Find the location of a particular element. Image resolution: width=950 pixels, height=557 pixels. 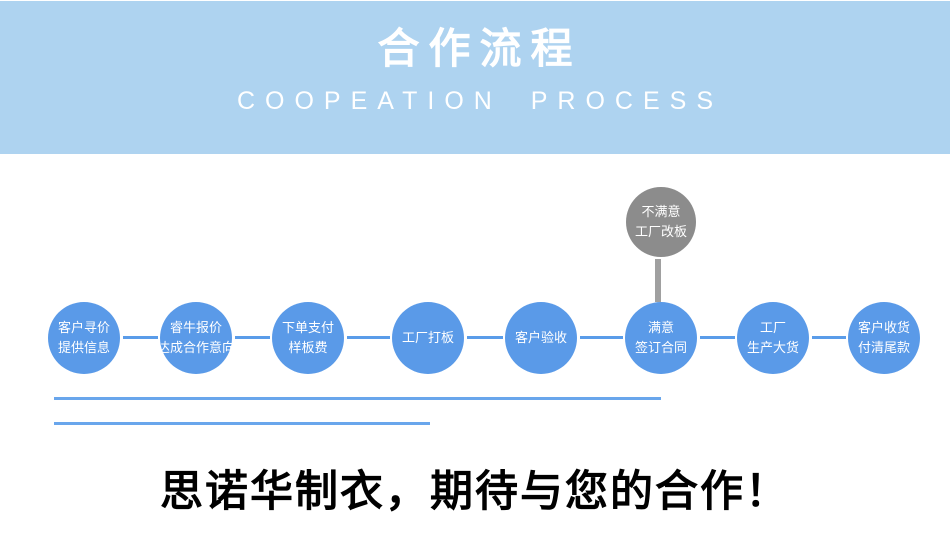

step-label: 客户收货 is located at coordinates (883, 327).